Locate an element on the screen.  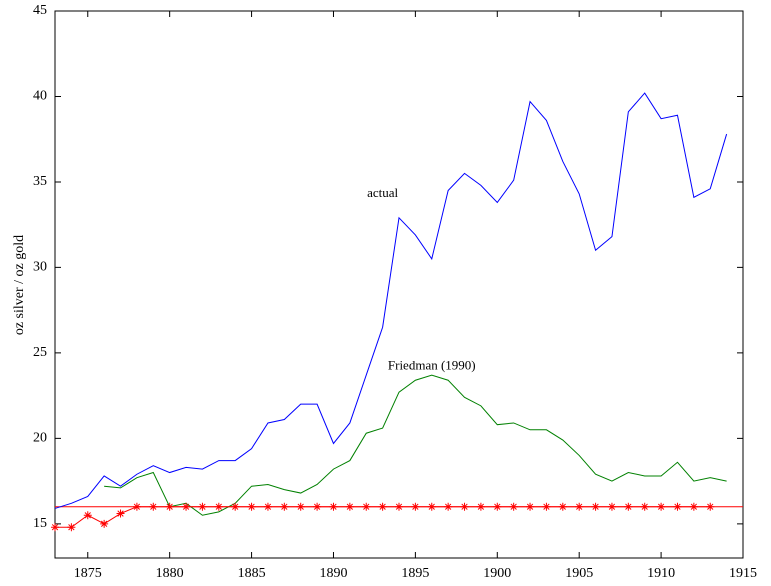
y-axis-label: oz silver / oz gold is located at coordinates (19, 285).